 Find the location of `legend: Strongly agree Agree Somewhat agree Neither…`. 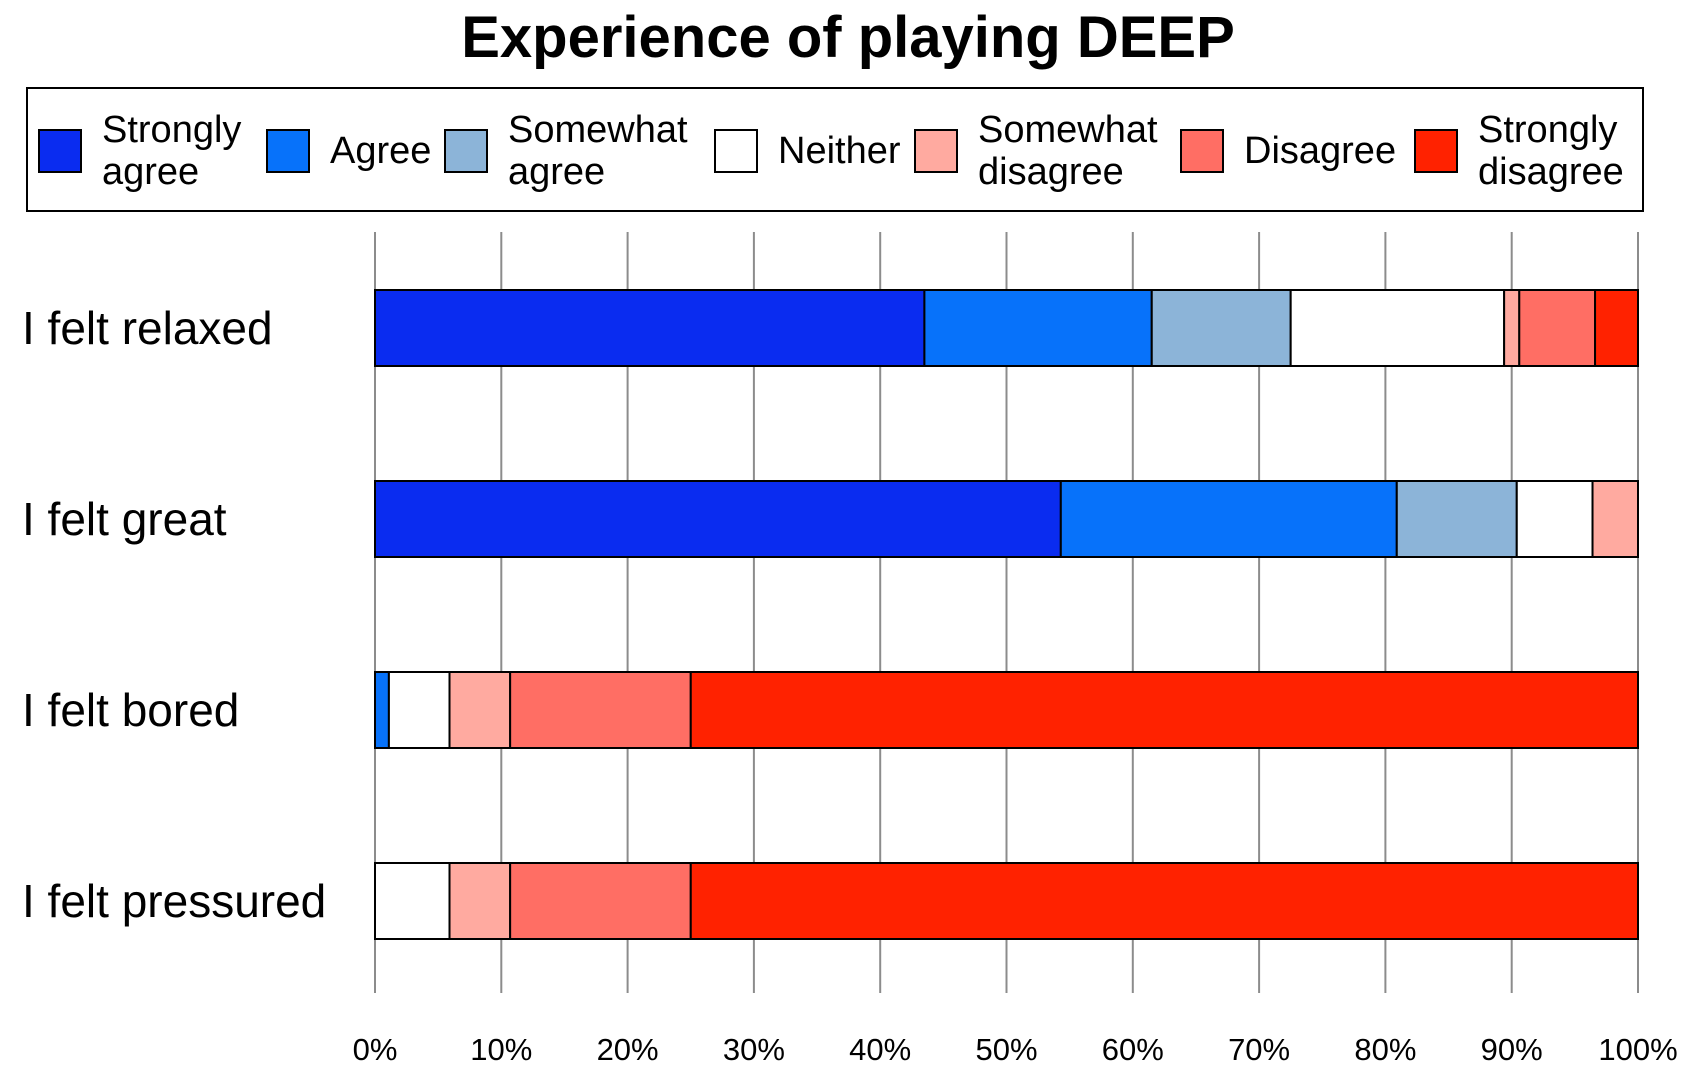

legend: Strongly agree Agree Somewhat agree Neither… is located at coordinates (835, 149).